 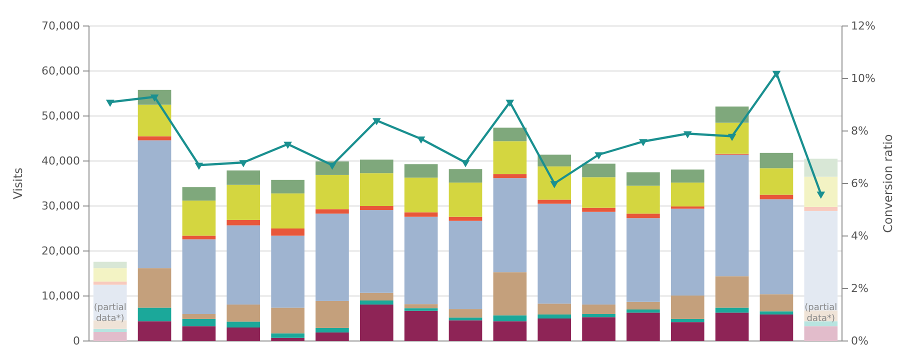 I want to click on y-tick-label: 70,000, so click(x=61, y=26).